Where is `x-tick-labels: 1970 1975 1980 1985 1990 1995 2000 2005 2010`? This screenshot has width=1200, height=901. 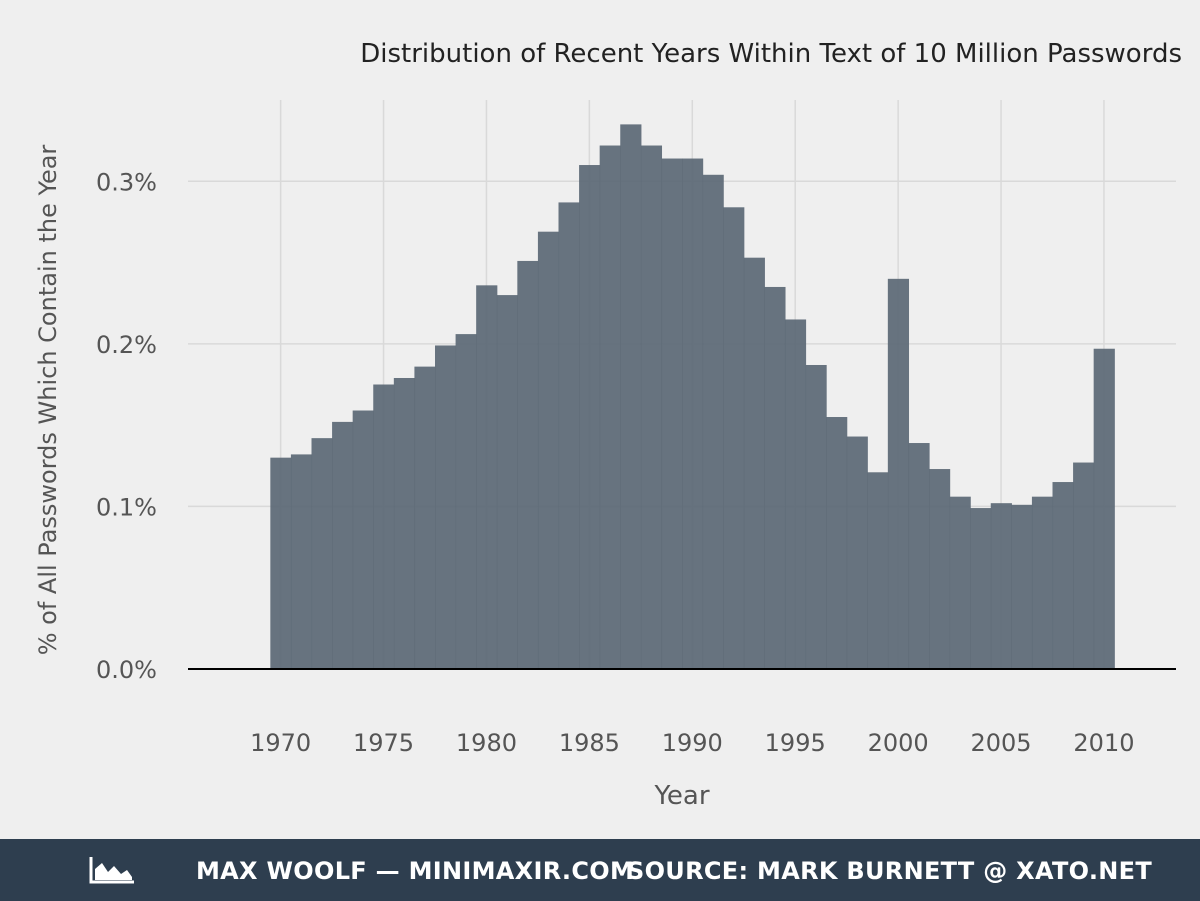
x-tick-labels: 1970 1975 1980 1985 1990 1995 2000 2005 2010 is located at coordinates (692, 743).